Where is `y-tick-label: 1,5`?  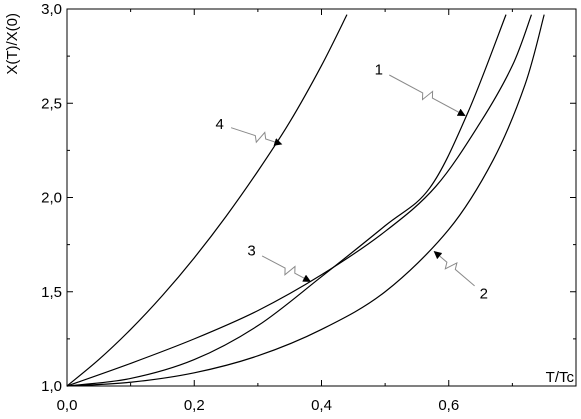 y-tick-label: 1,5 is located at coordinates (51, 292).